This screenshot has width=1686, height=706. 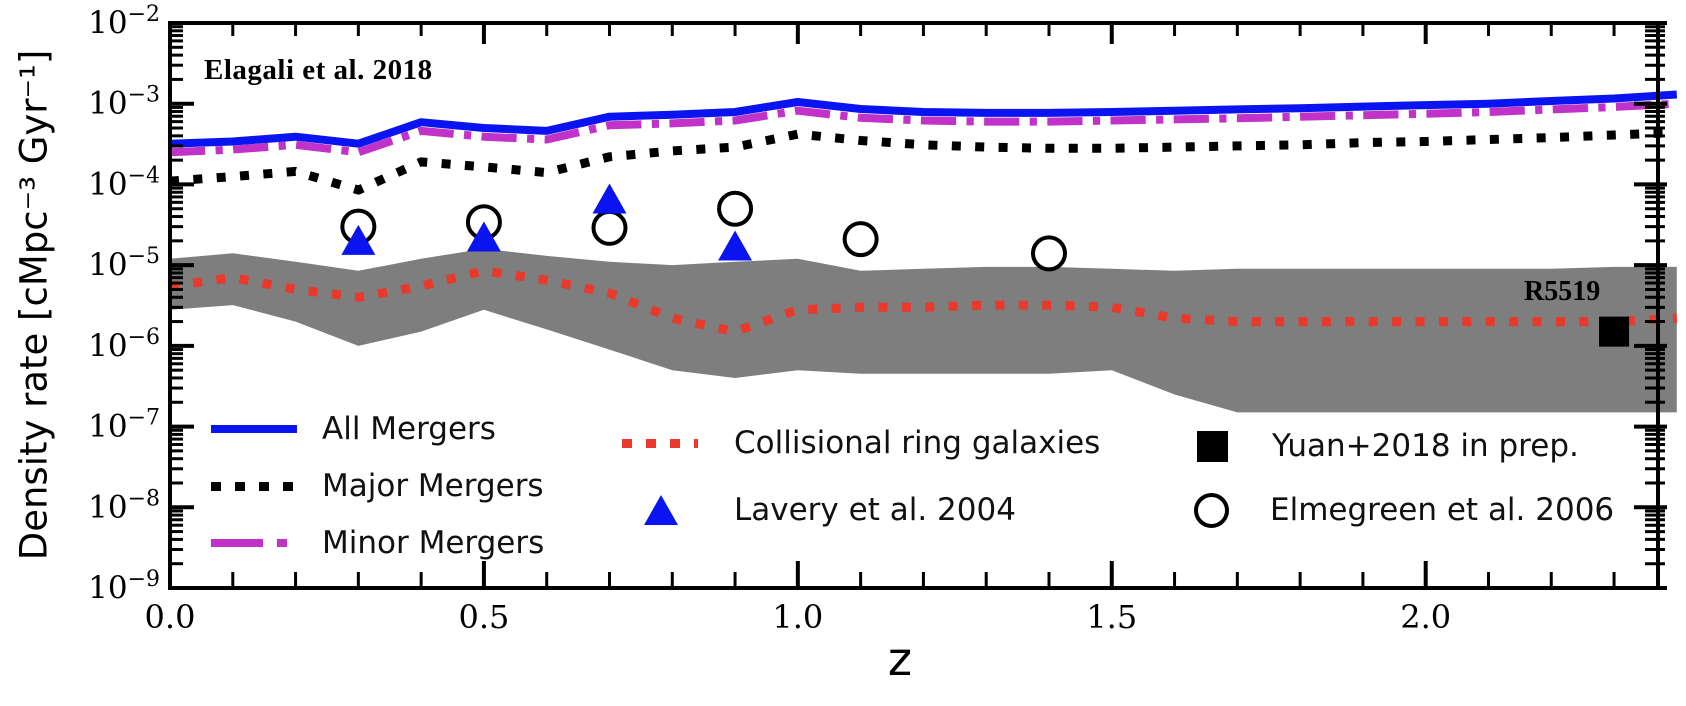 I want to click on scatter-yuan-2018-in-prep-, so click(x=1614, y=331).